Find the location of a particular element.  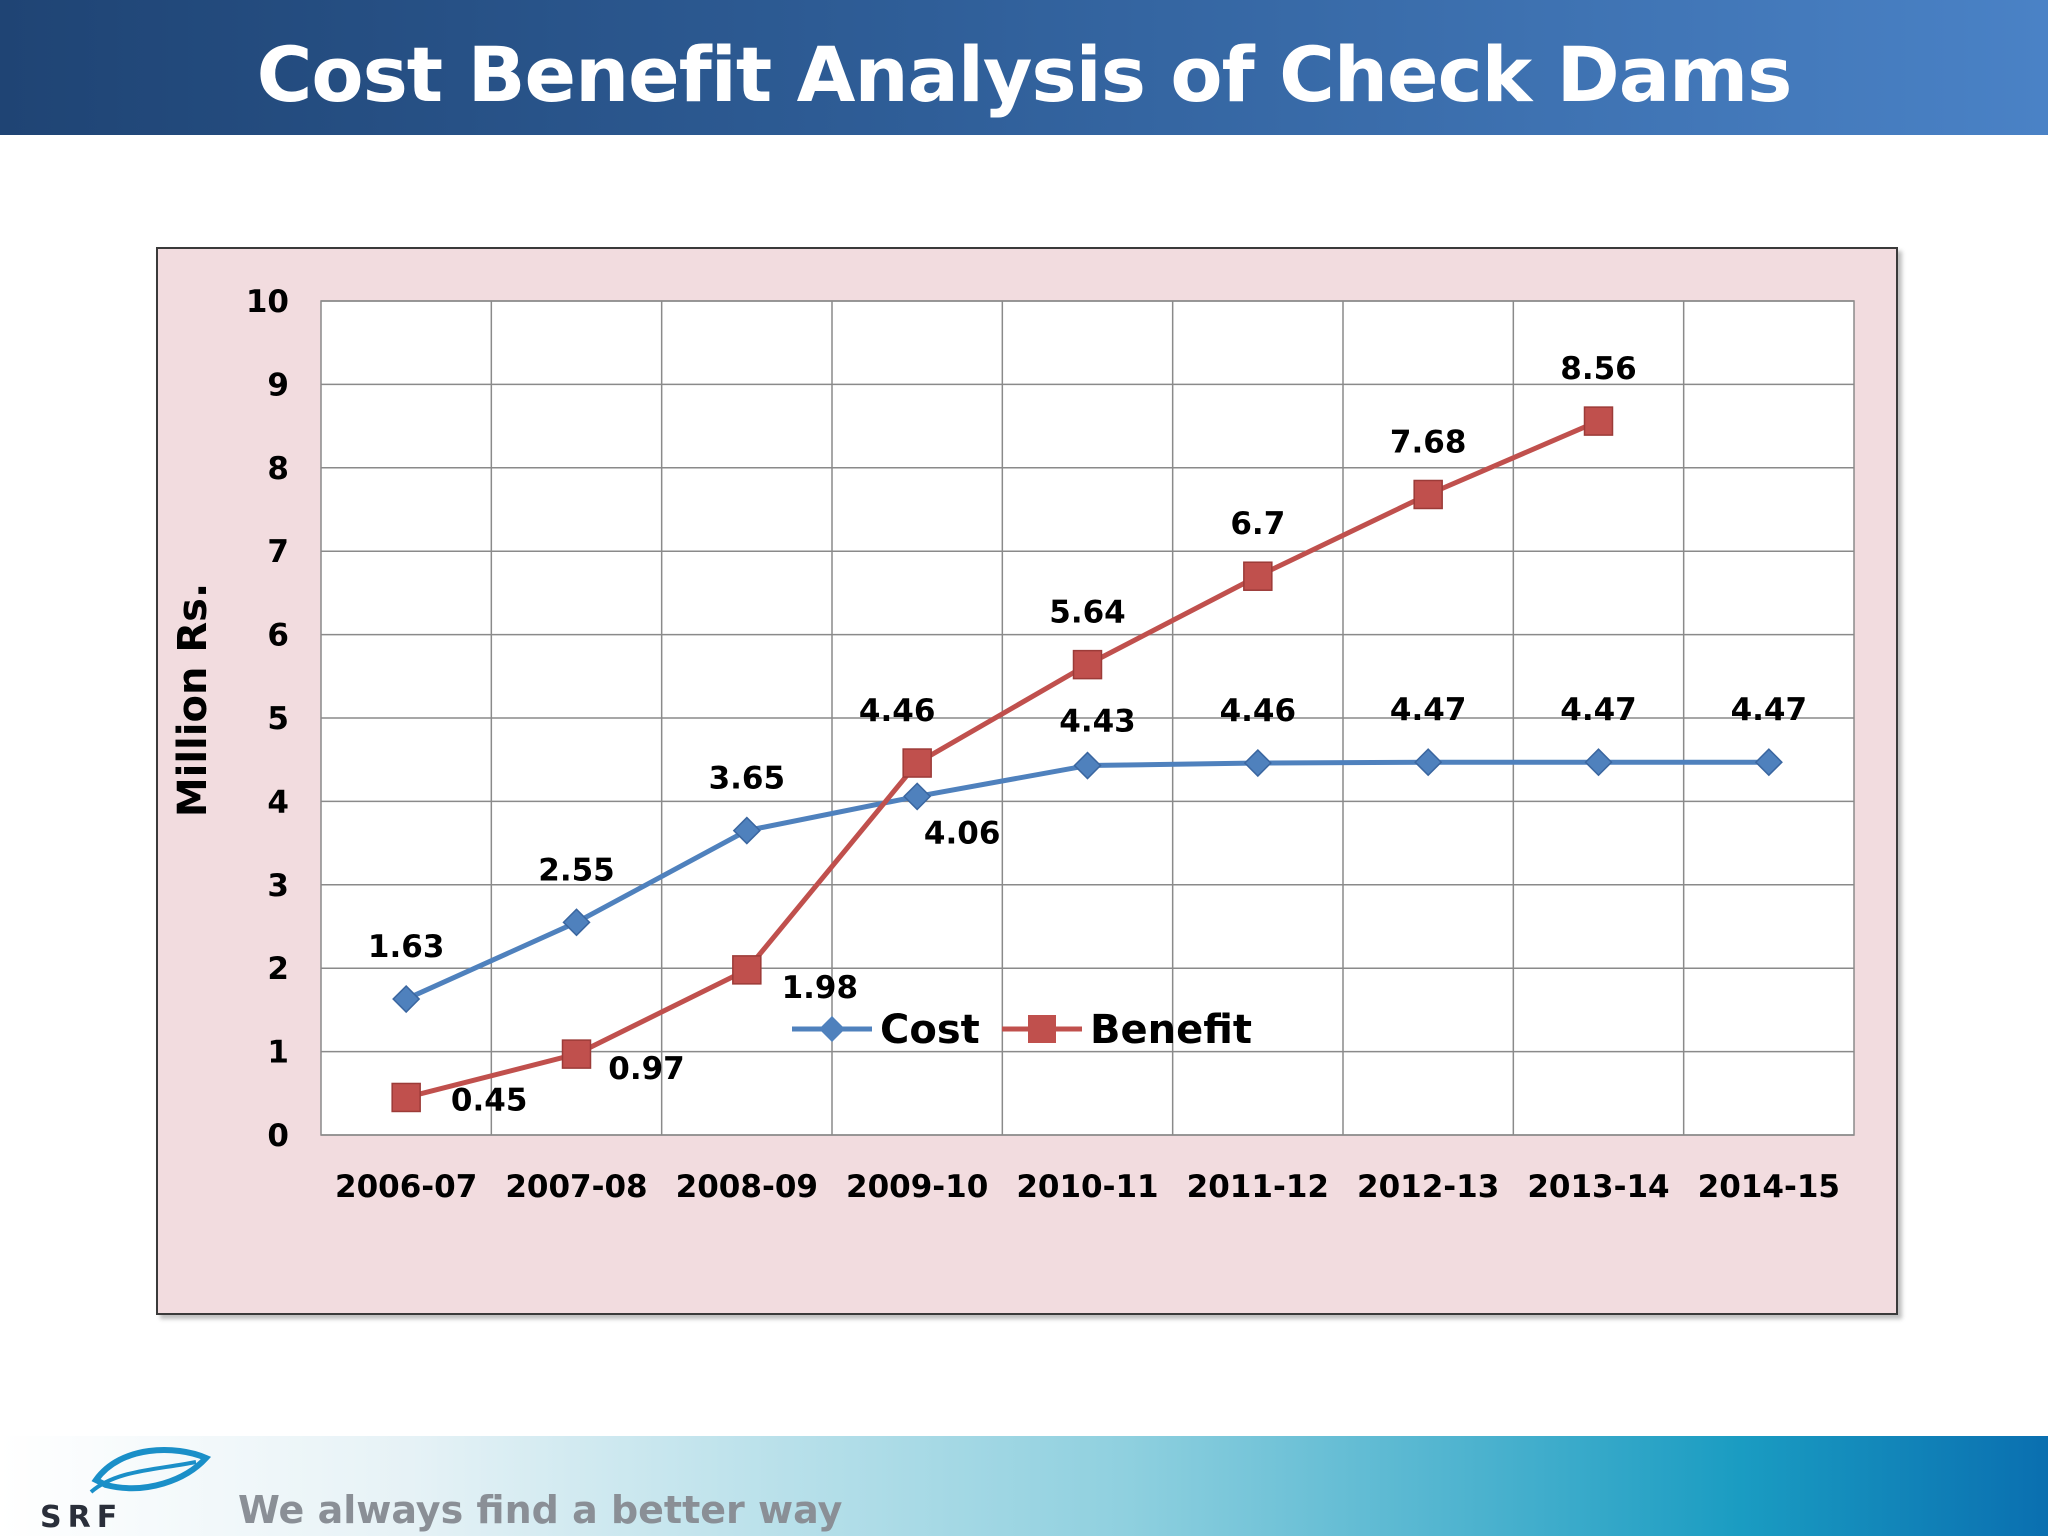

cost-data-label: 1.63 is located at coordinates (406, 947).